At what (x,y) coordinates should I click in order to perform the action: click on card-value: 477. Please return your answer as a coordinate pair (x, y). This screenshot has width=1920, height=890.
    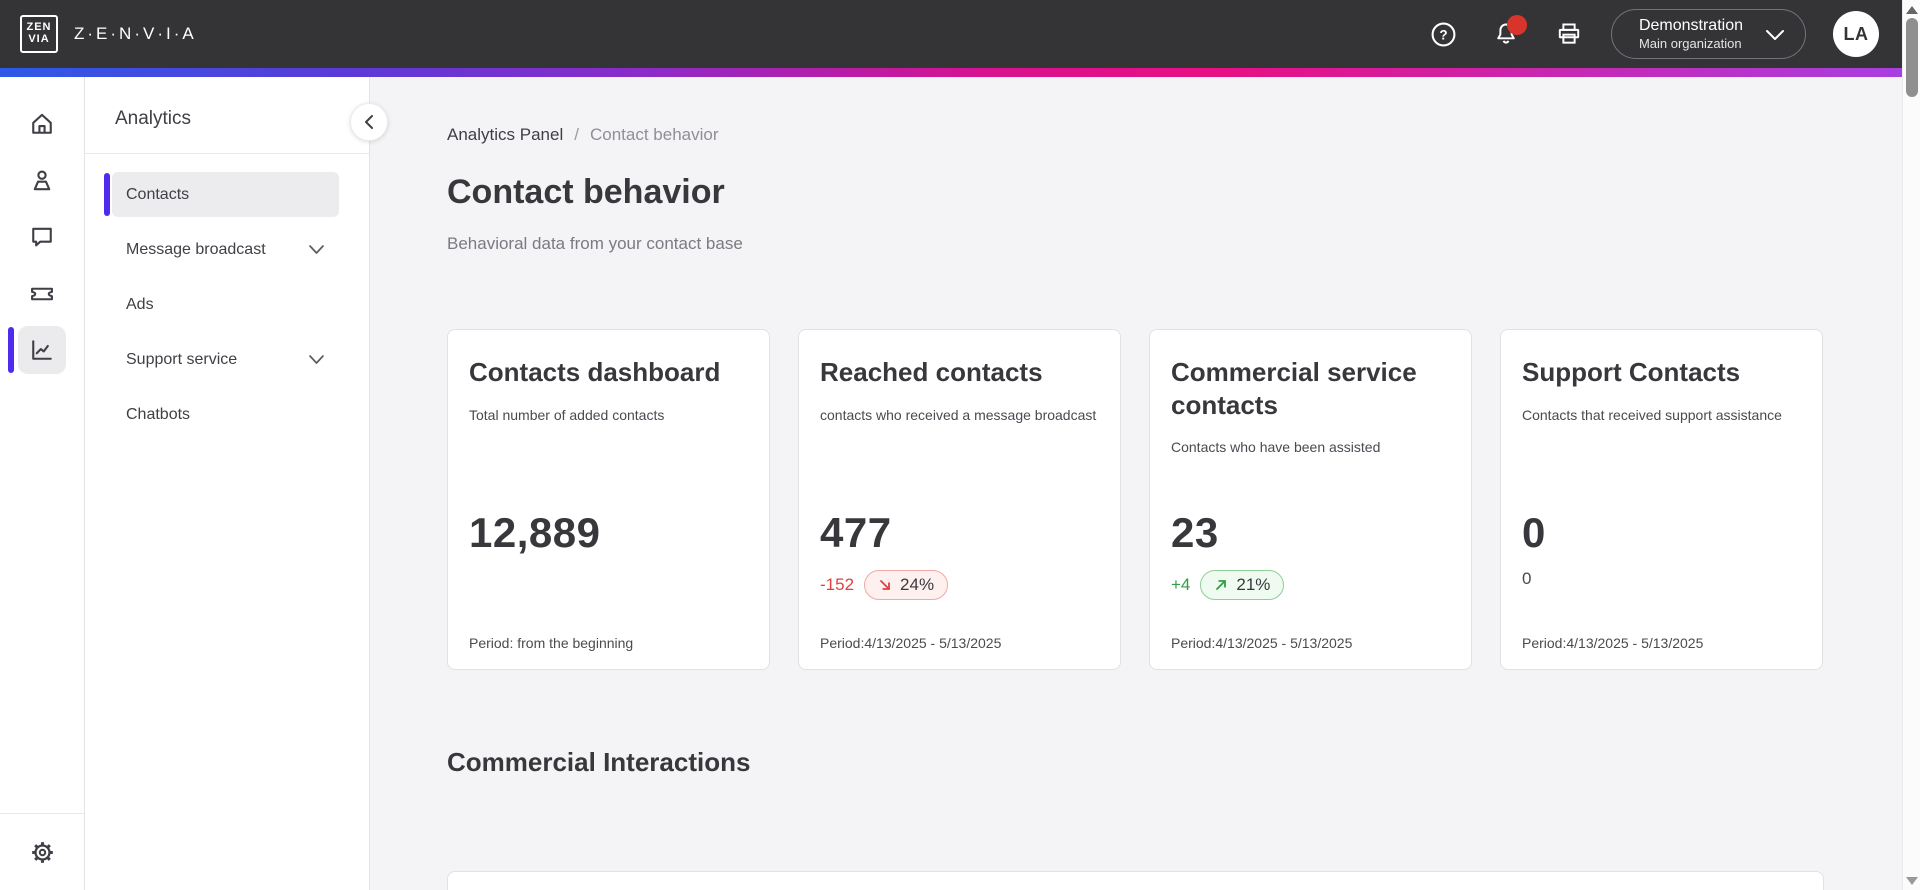
    Looking at the image, I should click on (856, 532).